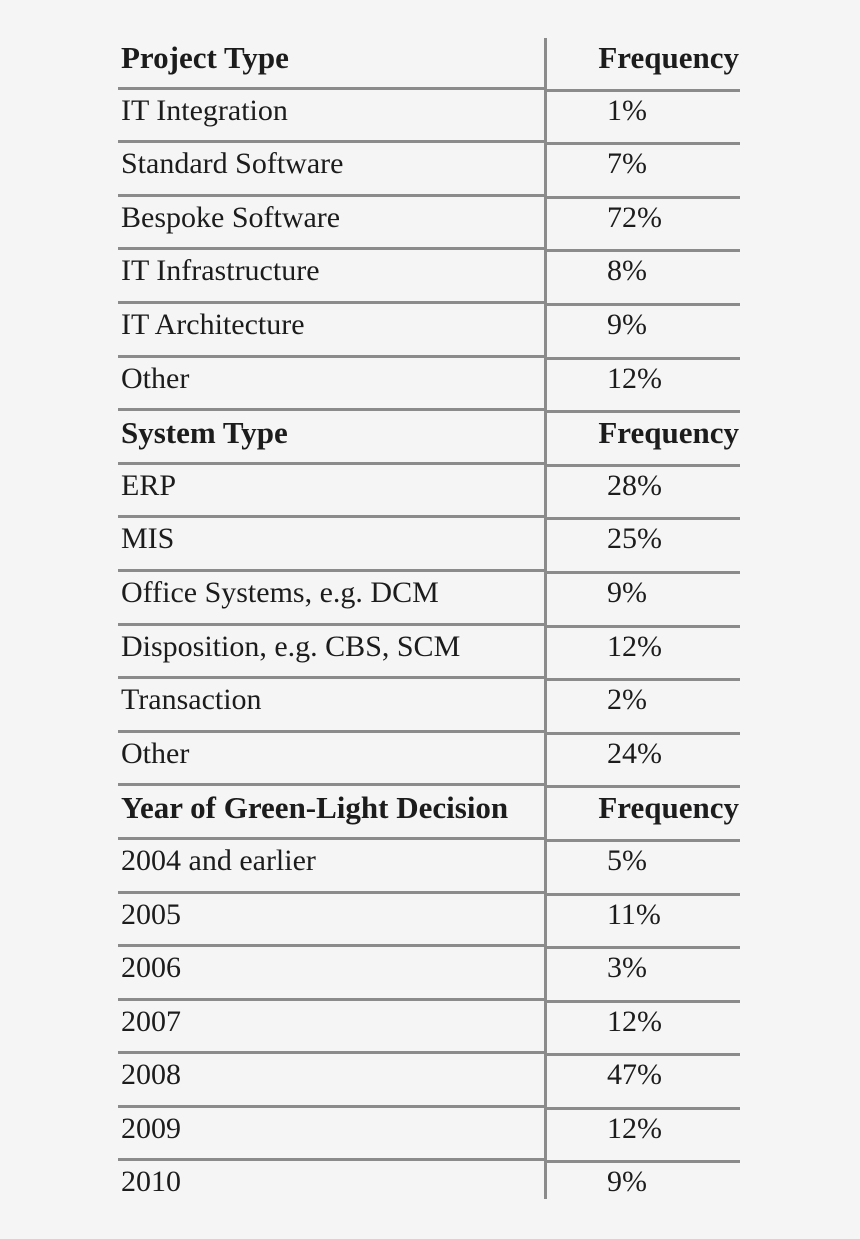  I want to click on row-value: 1%, so click(642, 117).